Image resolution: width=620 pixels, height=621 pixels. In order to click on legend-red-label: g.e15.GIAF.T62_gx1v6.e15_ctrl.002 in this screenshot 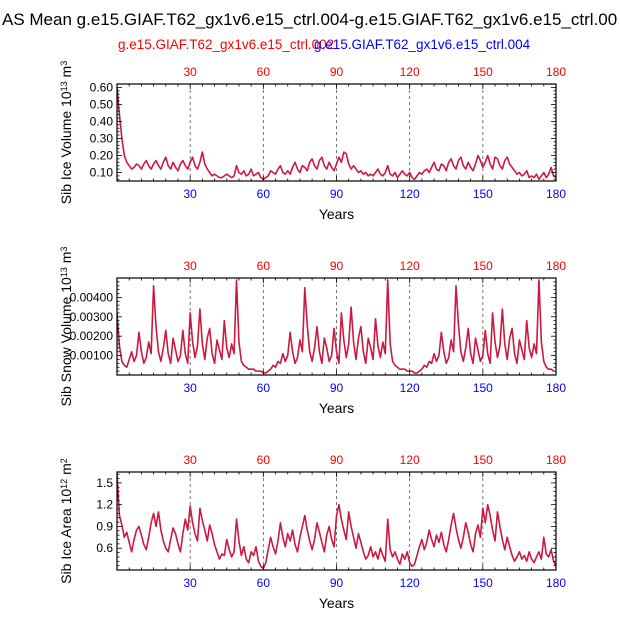, I will do `click(226, 44)`.